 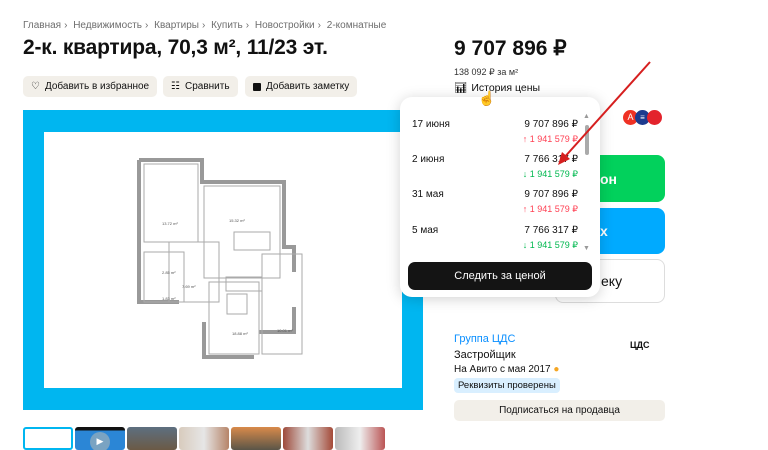 What do you see at coordinates (42, 25) in the screenshot?
I see `crumb-home: Главная` at bounding box center [42, 25].